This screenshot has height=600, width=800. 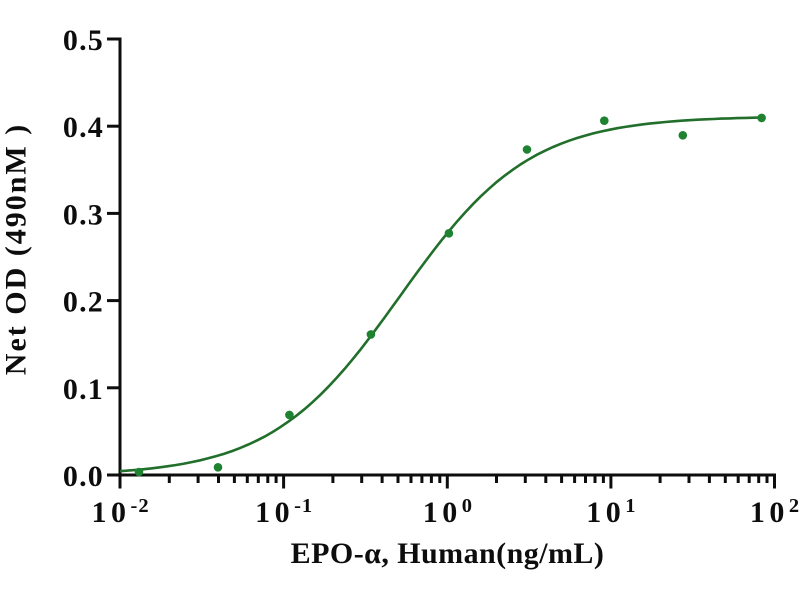 What do you see at coordinates (16, 249) in the screenshot?
I see `svg-text: Net OD (490nM )` at bounding box center [16, 249].